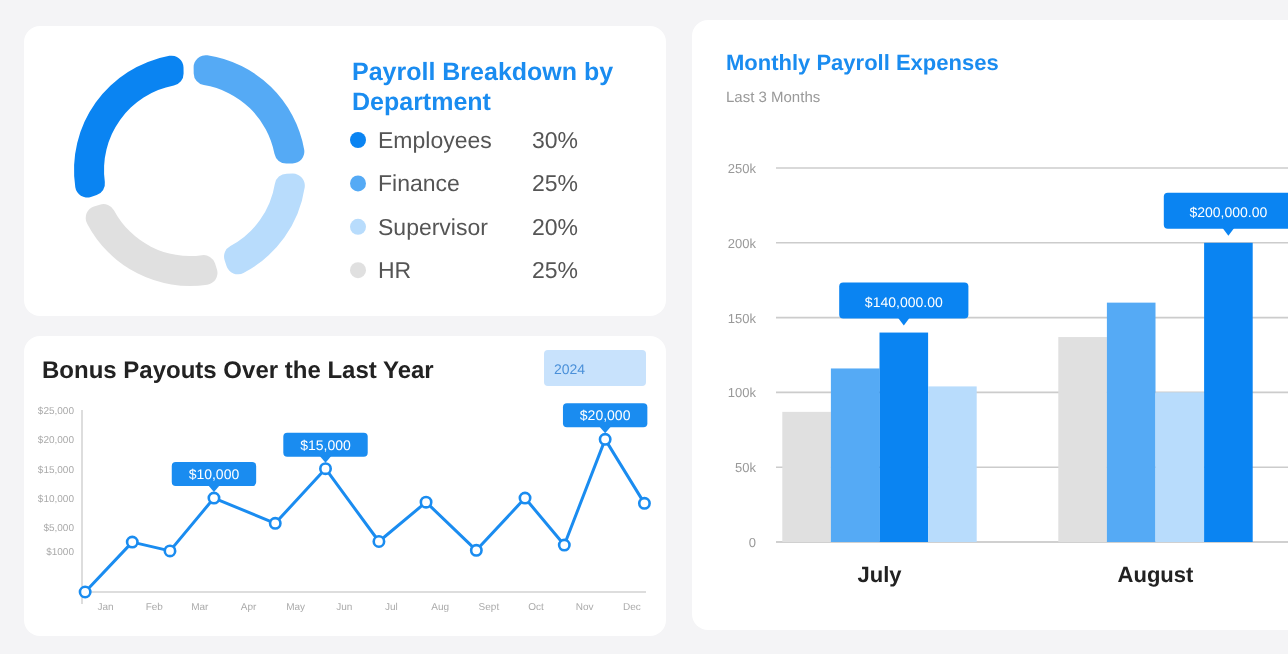  What do you see at coordinates (435, 142) in the screenshot?
I see `legend-label: Employees` at bounding box center [435, 142].